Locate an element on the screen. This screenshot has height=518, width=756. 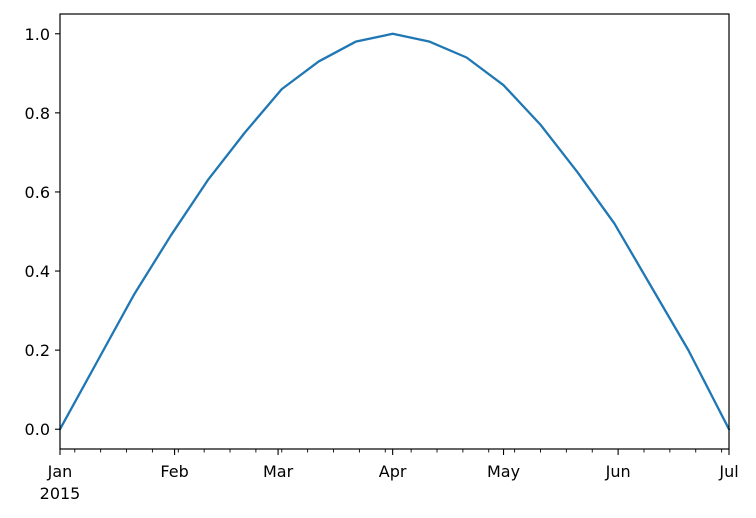
y-tick-label: 1.0 is located at coordinates (37, 34).